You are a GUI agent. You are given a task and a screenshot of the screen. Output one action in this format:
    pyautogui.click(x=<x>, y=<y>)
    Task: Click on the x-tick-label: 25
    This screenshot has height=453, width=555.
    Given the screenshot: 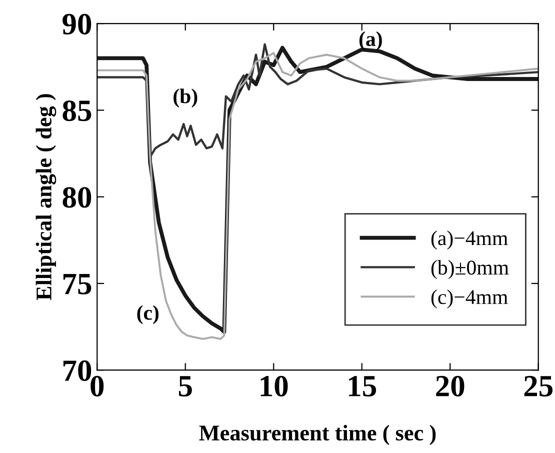 What is the action you would take?
    pyautogui.click(x=538, y=386)
    